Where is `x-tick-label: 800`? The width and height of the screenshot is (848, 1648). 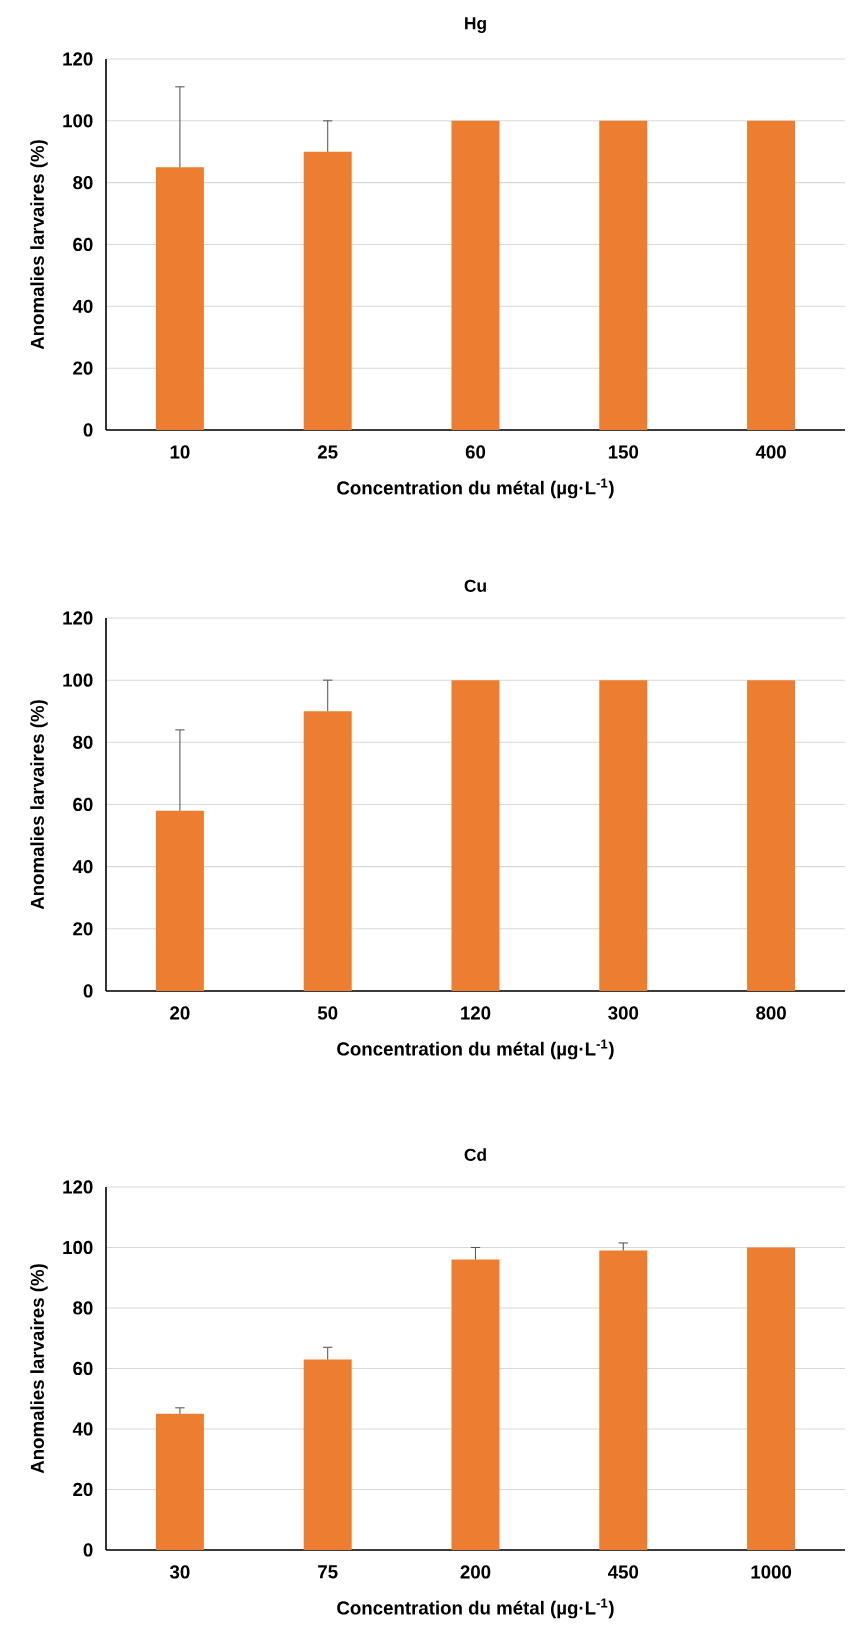
x-tick-label: 800 is located at coordinates (771, 1013).